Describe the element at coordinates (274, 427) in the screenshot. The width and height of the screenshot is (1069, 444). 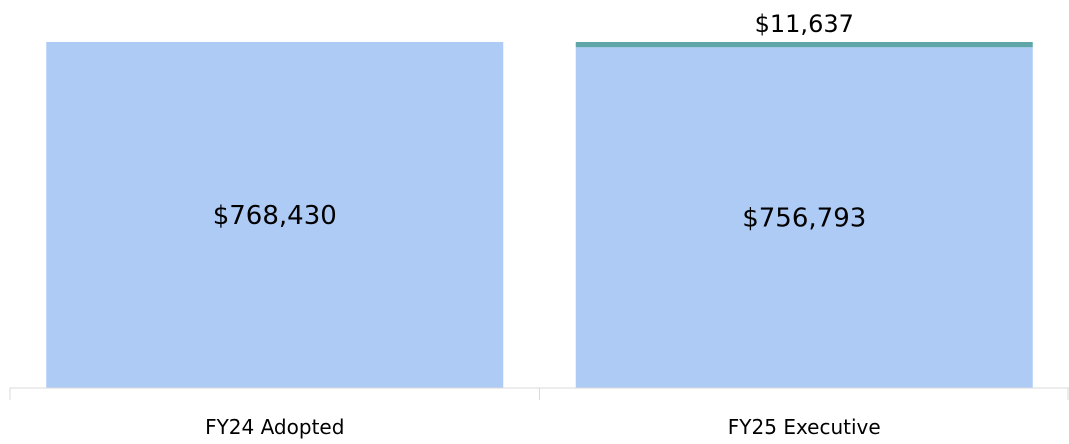
I see `x-tick-label-0: FY24 Adopted` at that location.